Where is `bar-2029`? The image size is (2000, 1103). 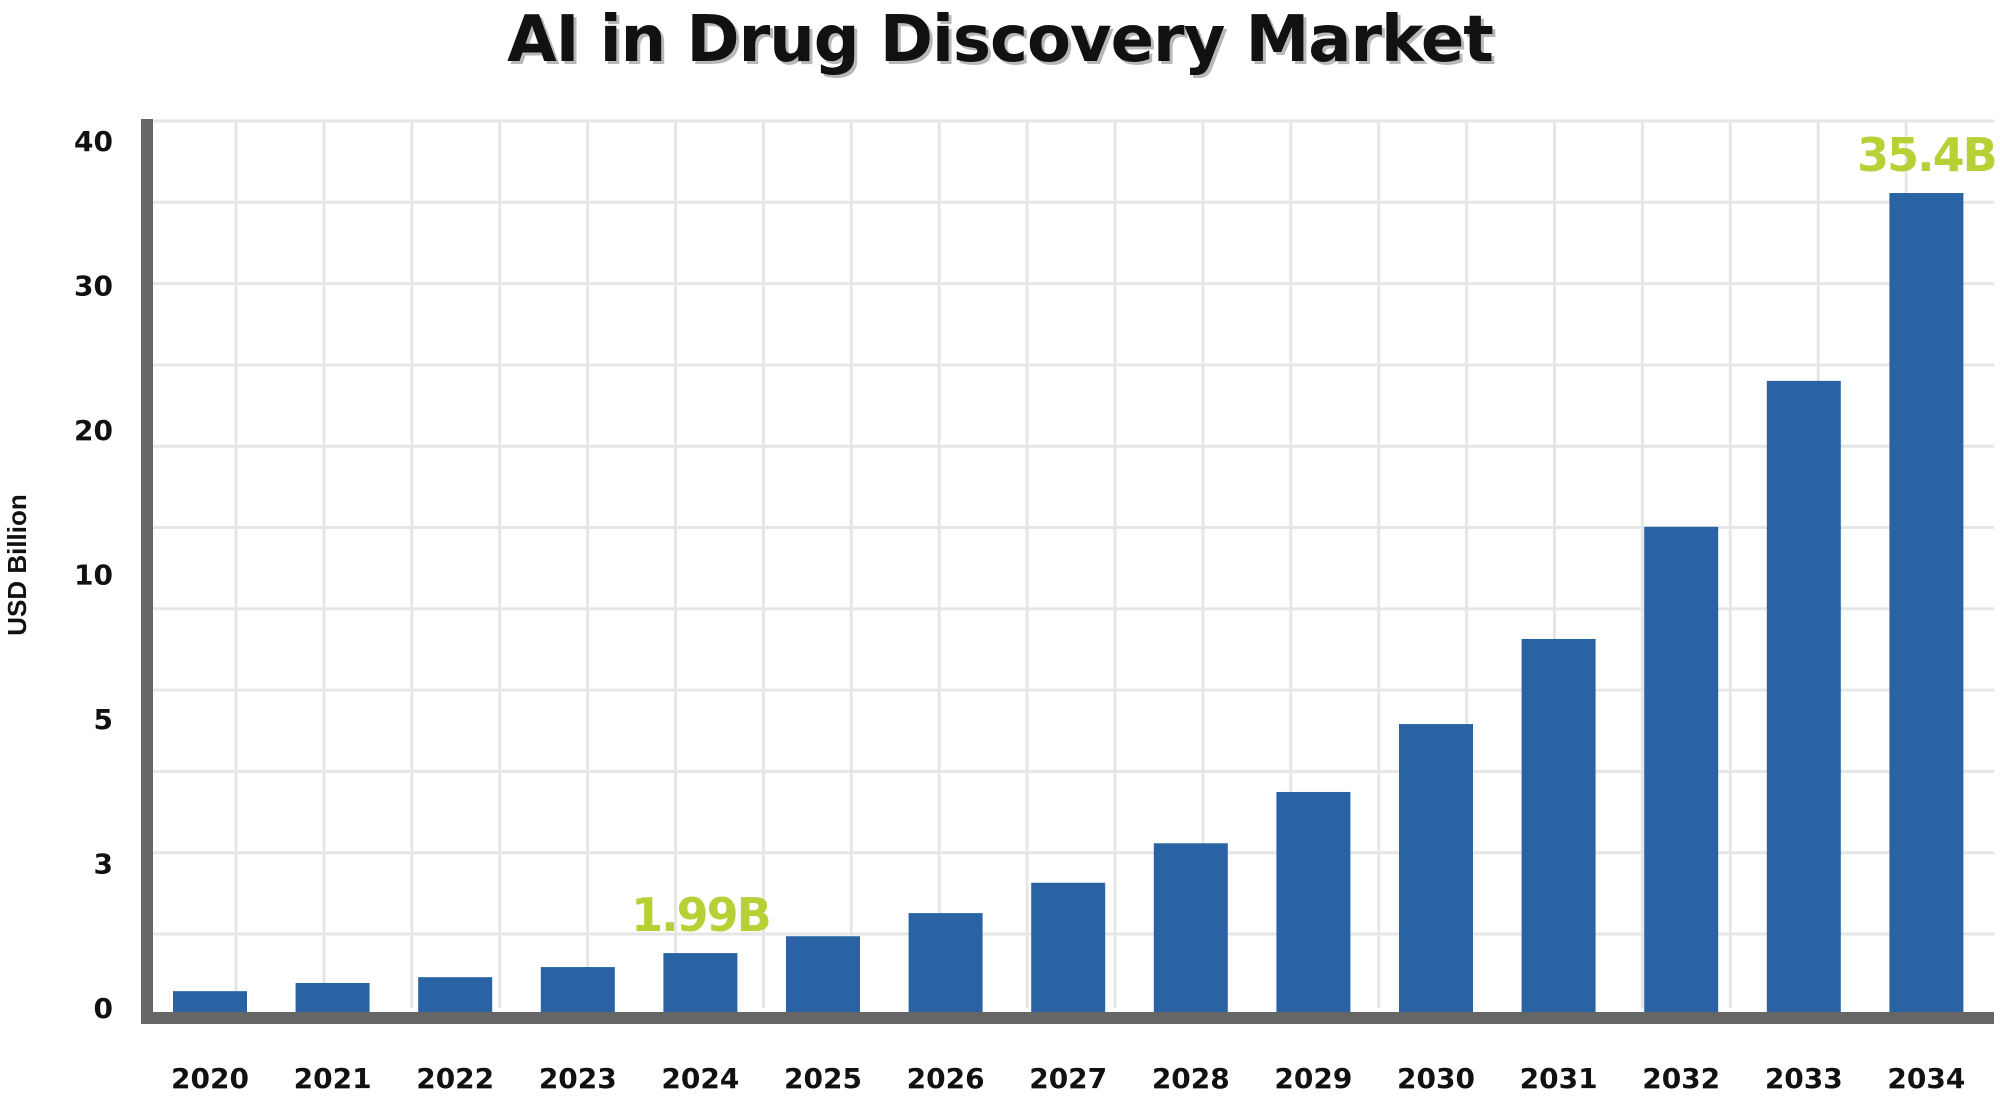 bar-2029 is located at coordinates (1313, 901).